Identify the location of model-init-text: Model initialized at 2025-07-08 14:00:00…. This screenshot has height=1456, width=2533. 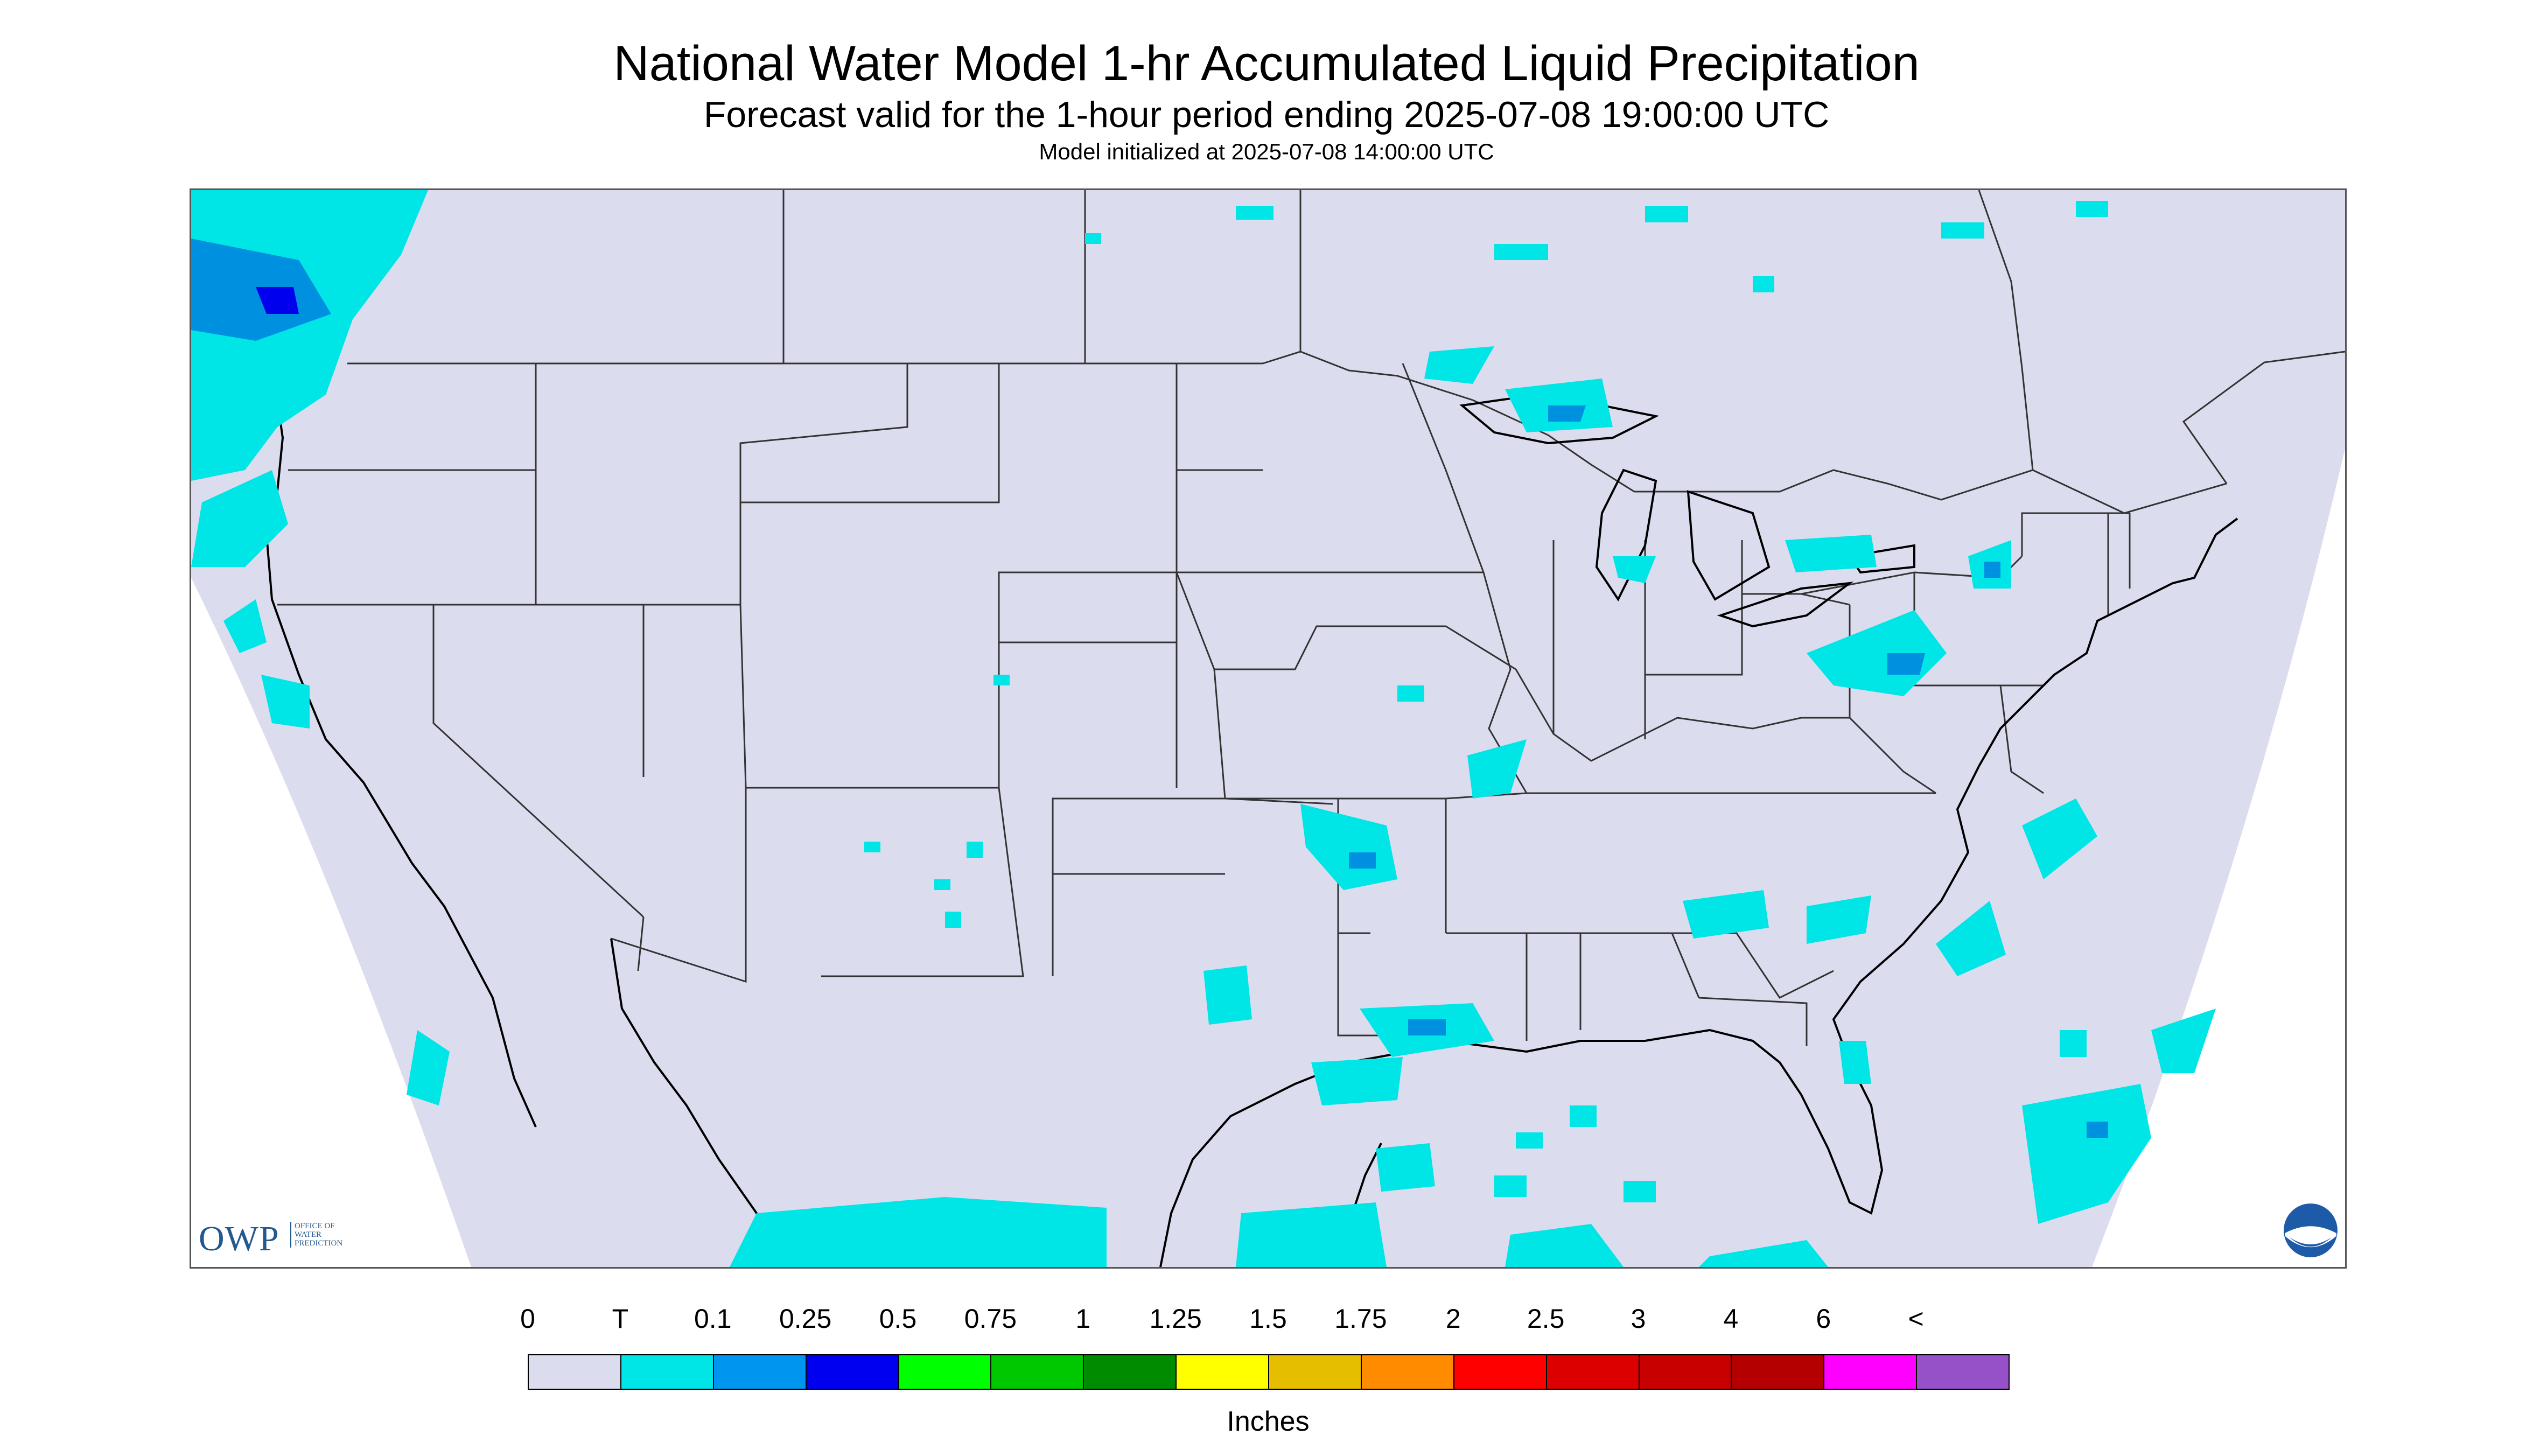
(1266, 151).